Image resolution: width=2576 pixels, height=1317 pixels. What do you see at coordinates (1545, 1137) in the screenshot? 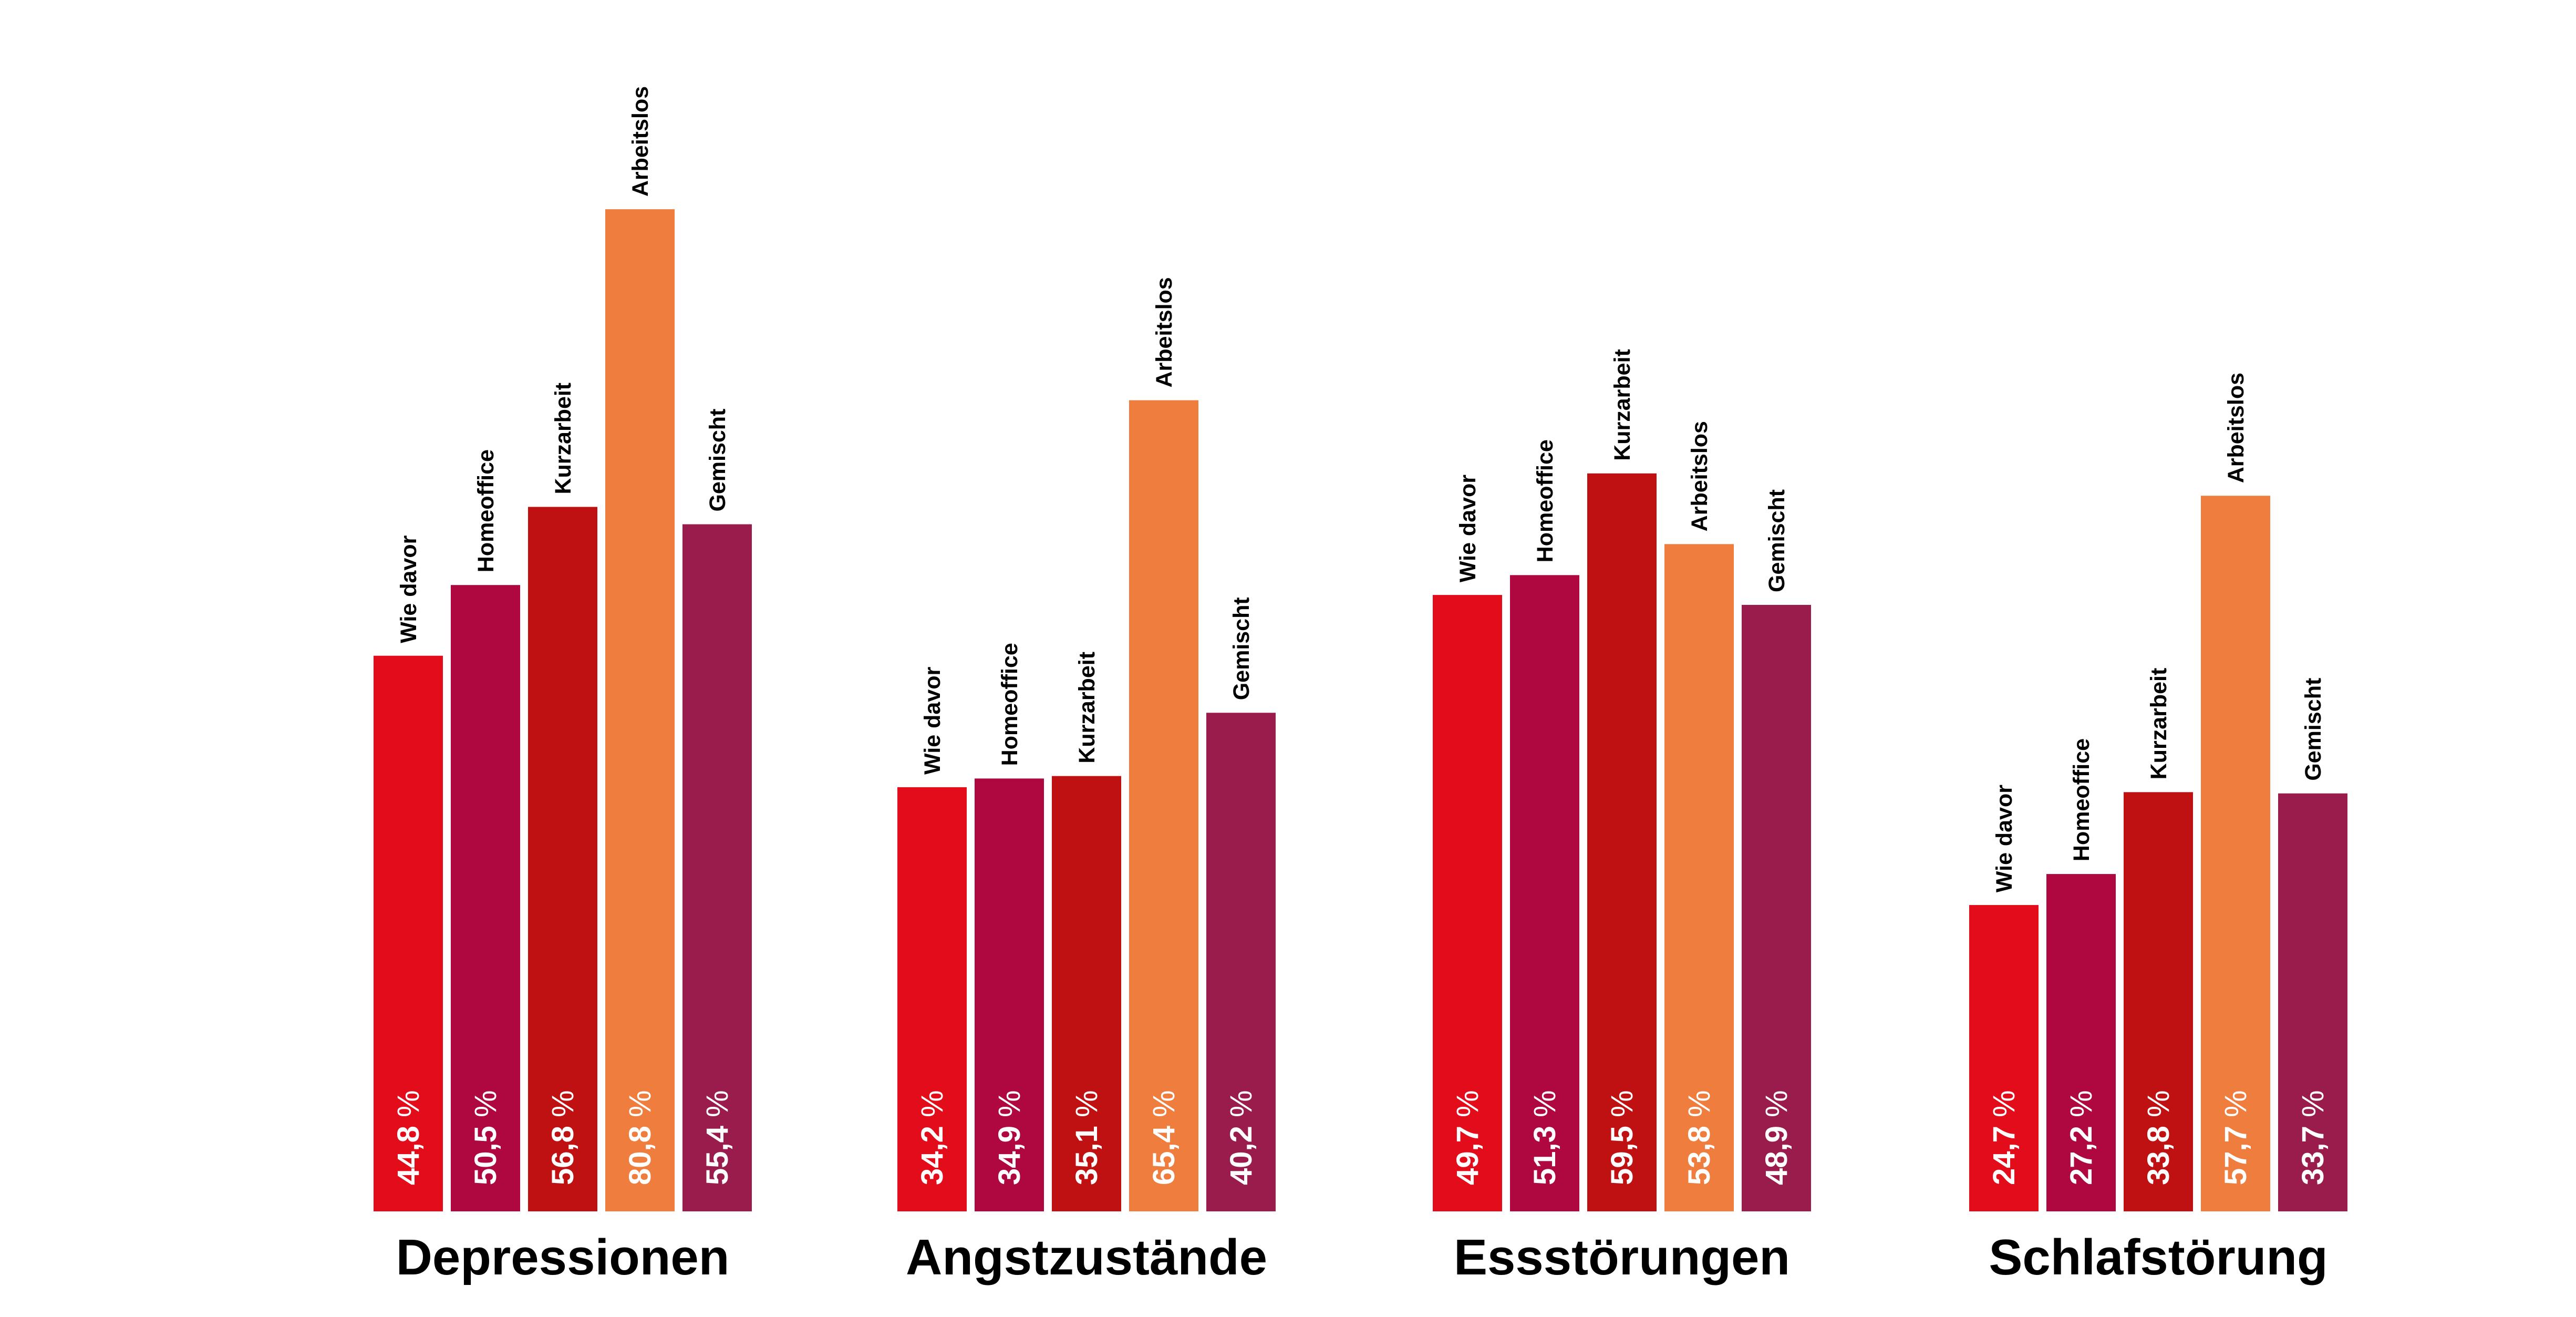
I see `bar-value-label: 51,3 %` at bounding box center [1545, 1137].